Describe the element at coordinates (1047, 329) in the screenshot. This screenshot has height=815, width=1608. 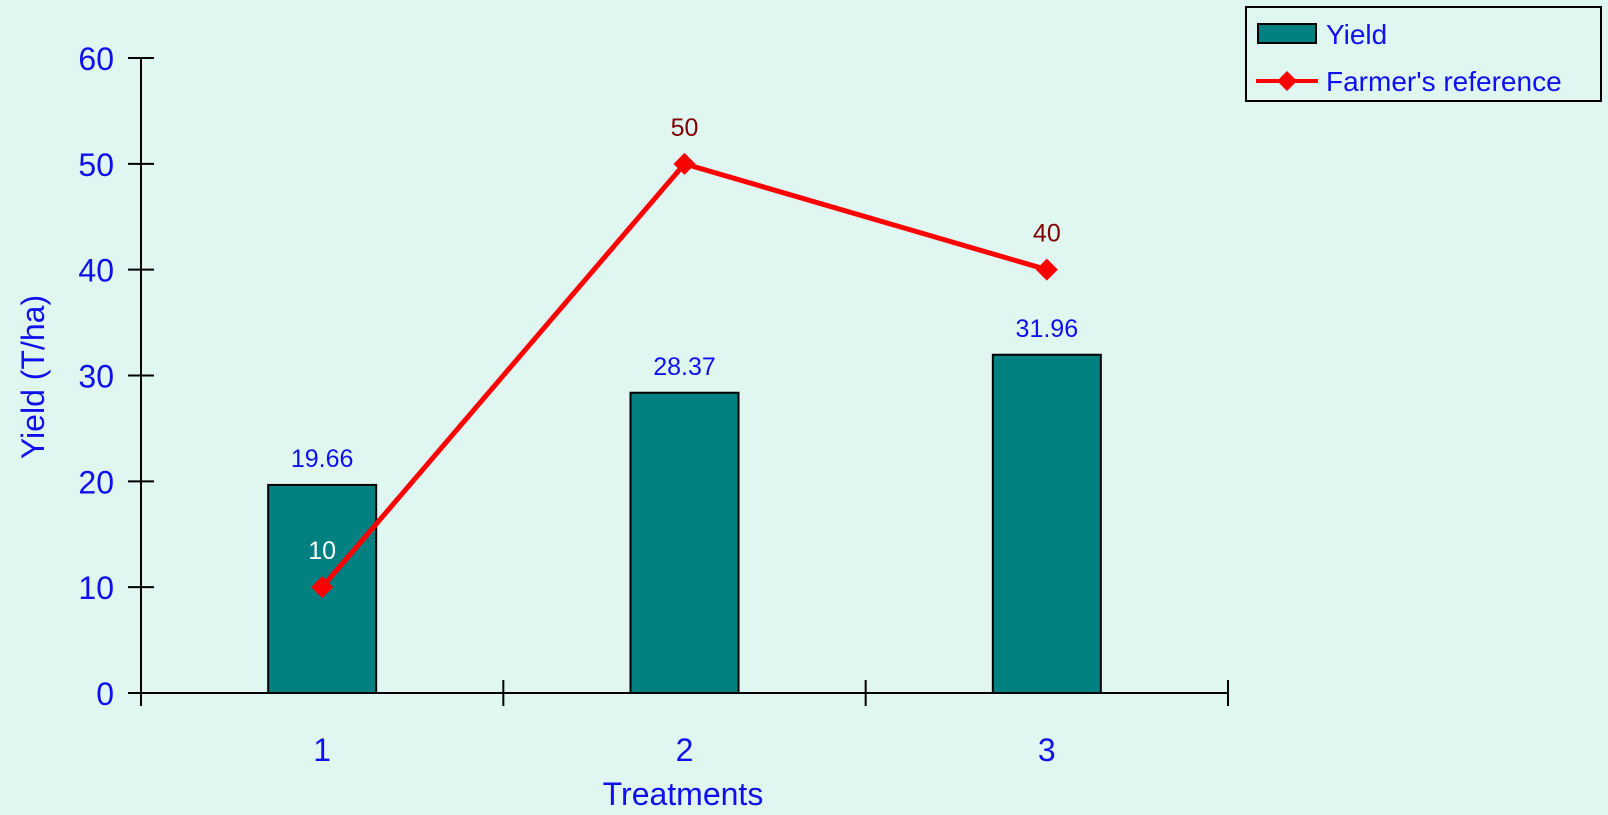
I see `bar-label-2: 31.96` at that location.